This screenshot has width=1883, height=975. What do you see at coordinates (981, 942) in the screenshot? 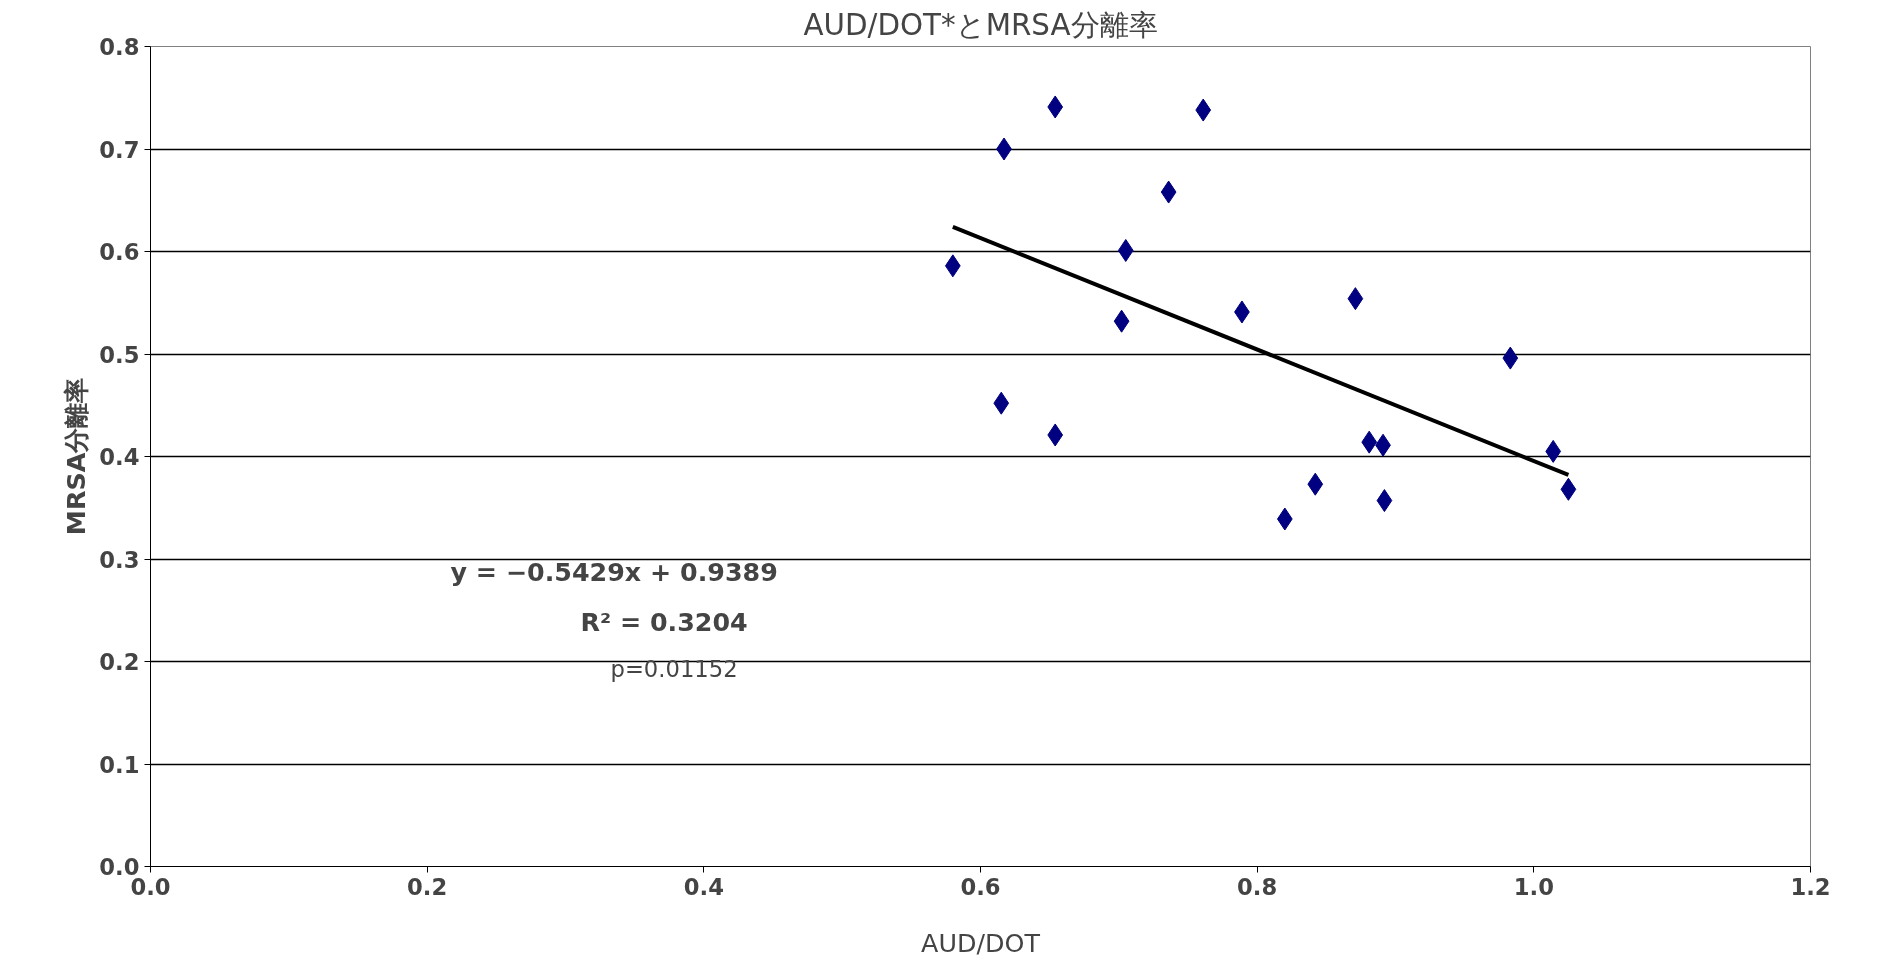
I see `x-axis-title: AUD/DOT` at bounding box center [981, 942].